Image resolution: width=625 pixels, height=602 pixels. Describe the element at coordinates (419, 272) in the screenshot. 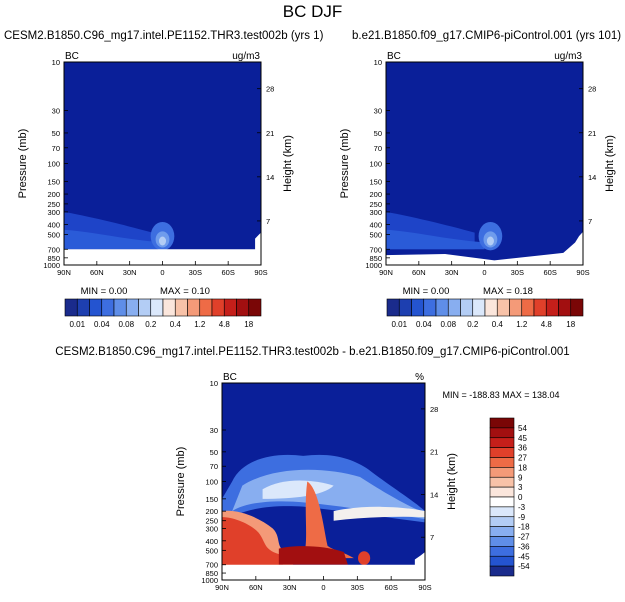

I see `x-tick-label: 60N` at that location.